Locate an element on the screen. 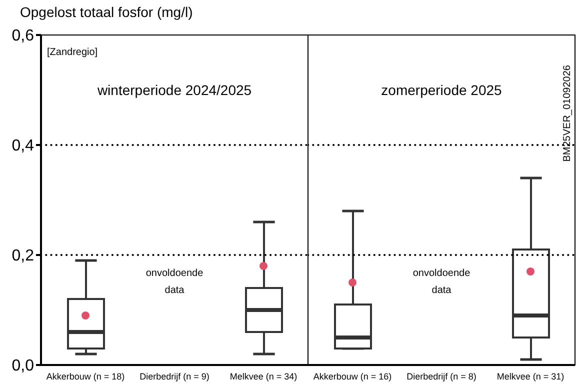  y-axis-title: Opgelost totaal fosfor (mg/l) is located at coordinates (106, 12).